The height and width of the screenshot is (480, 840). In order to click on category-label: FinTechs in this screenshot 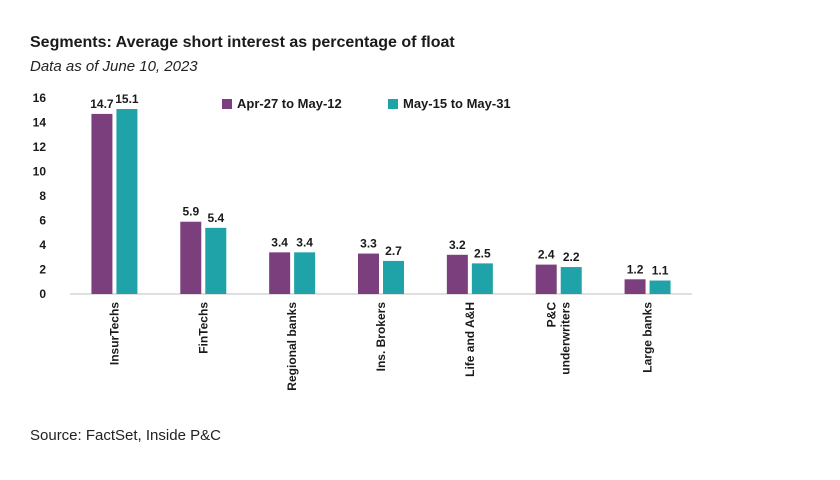, I will do `click(203, 328)`.